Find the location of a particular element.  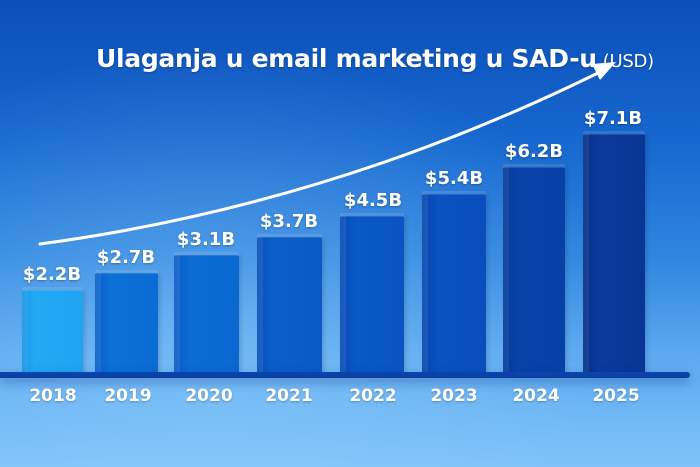

bar-2022 is located at coordinates (372, 294).